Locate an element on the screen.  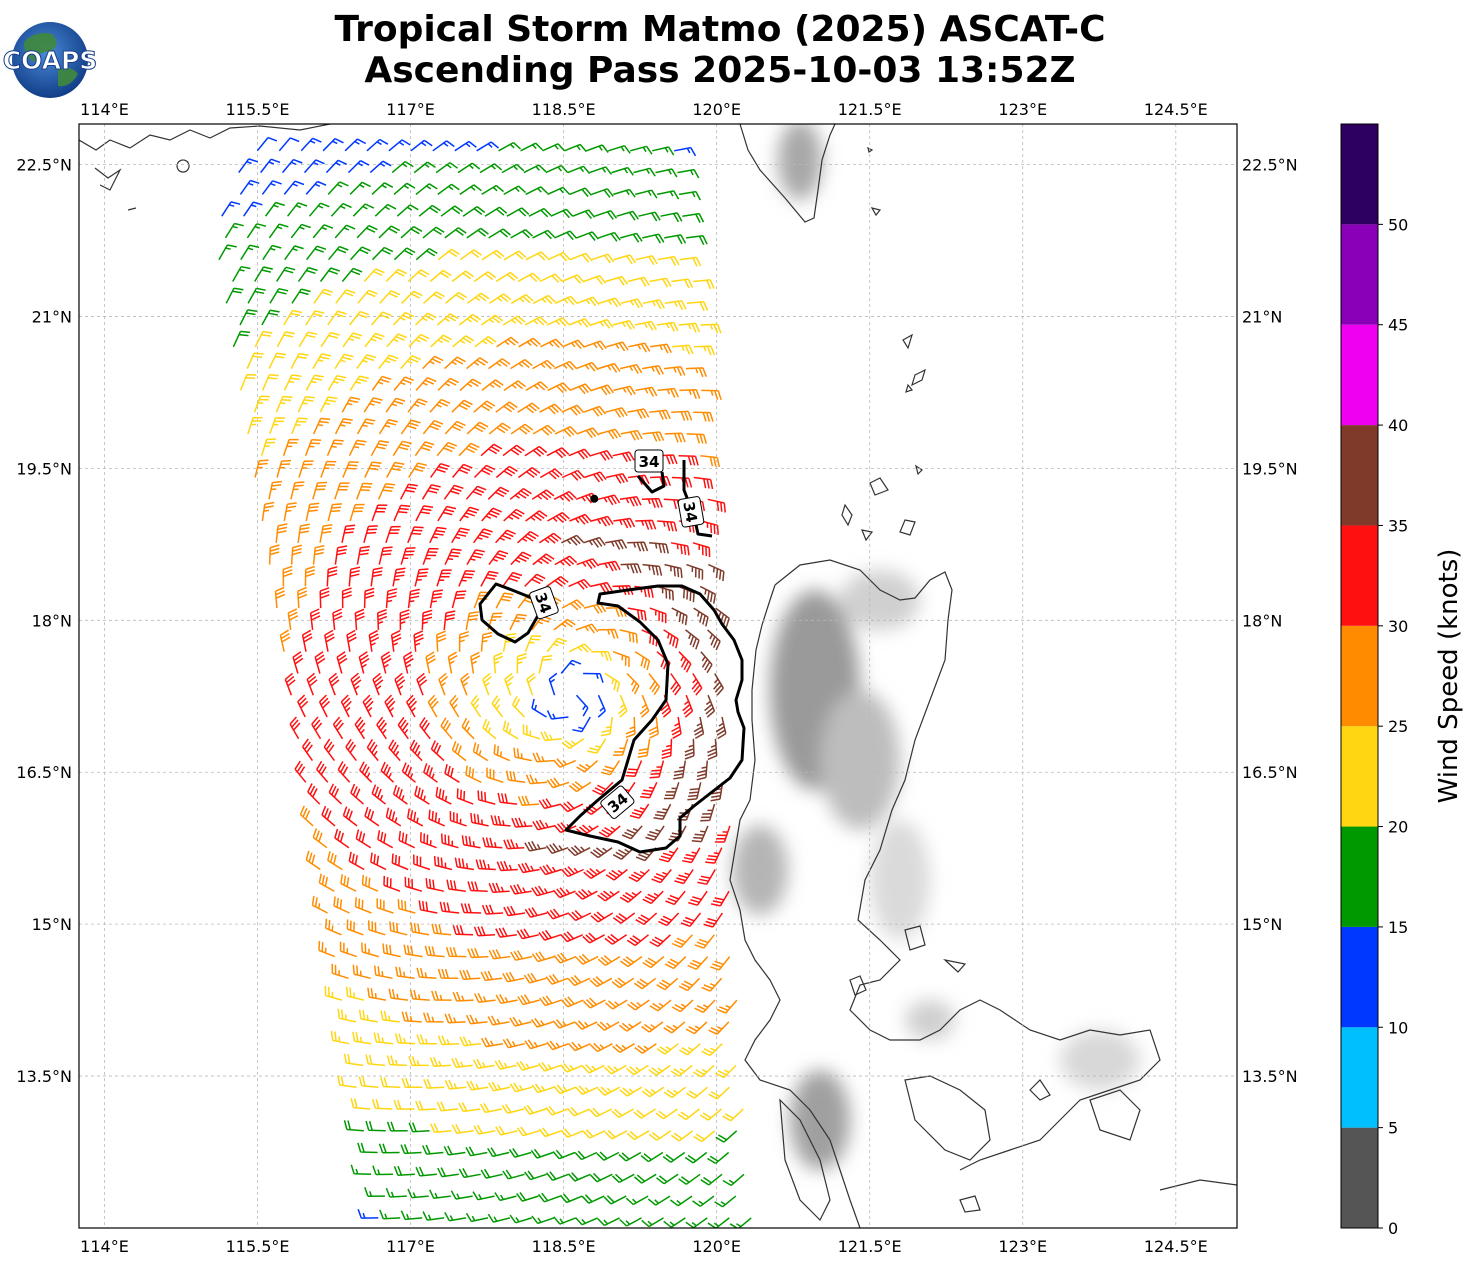
colorbar-tick-label: 25 is located at coordinates (1398, 726).